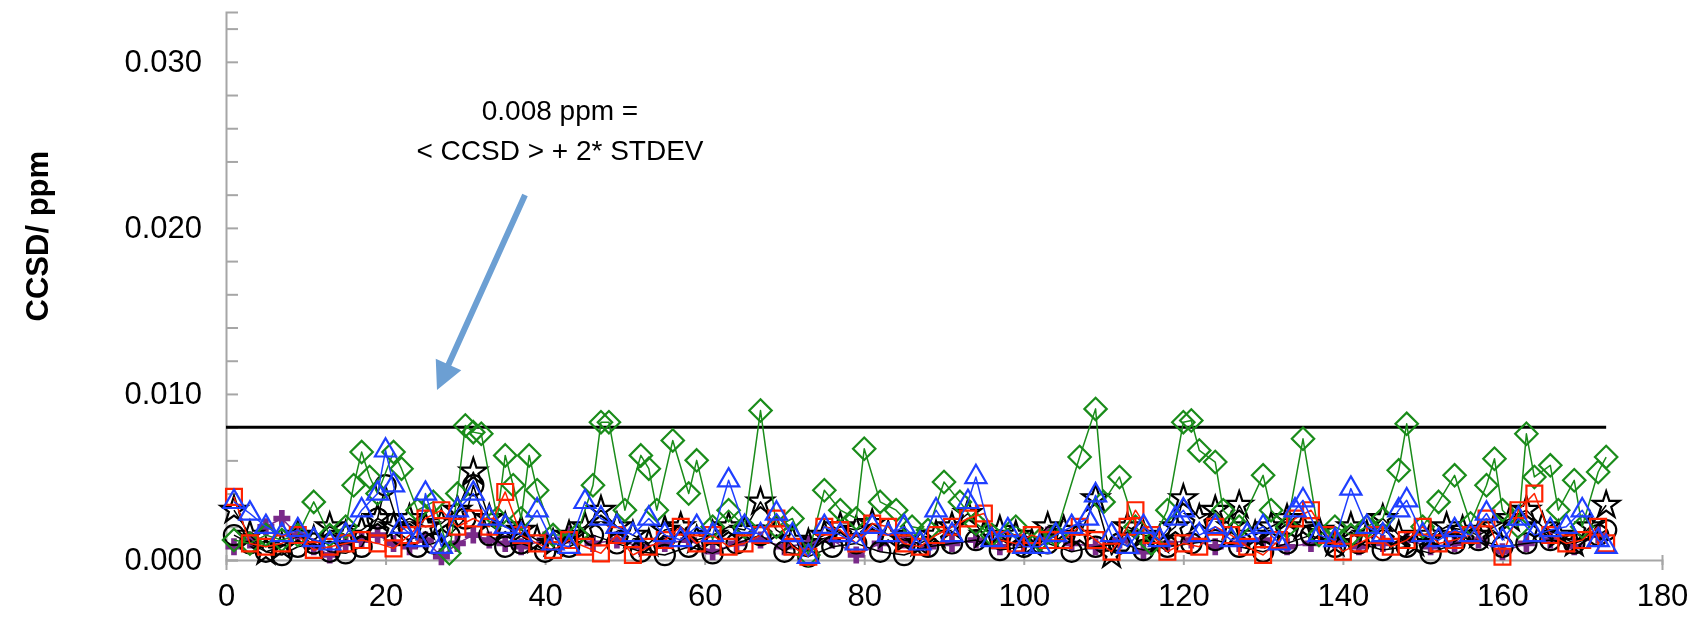 This screenshot has height=620, width=1706. I want to click on x-tick-label: 60, so click(705, 596).